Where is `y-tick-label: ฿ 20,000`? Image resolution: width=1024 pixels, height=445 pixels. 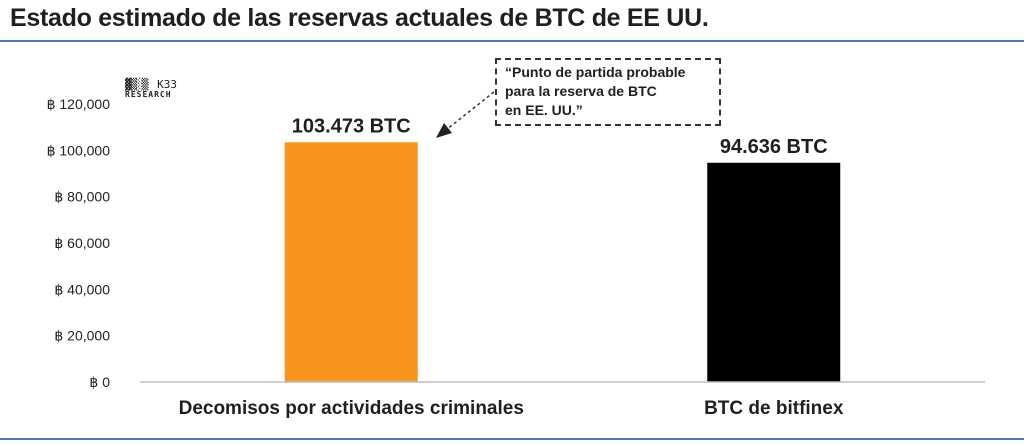
y-tick-label: ฿ 20,000 is located at coordinates (82, 336).